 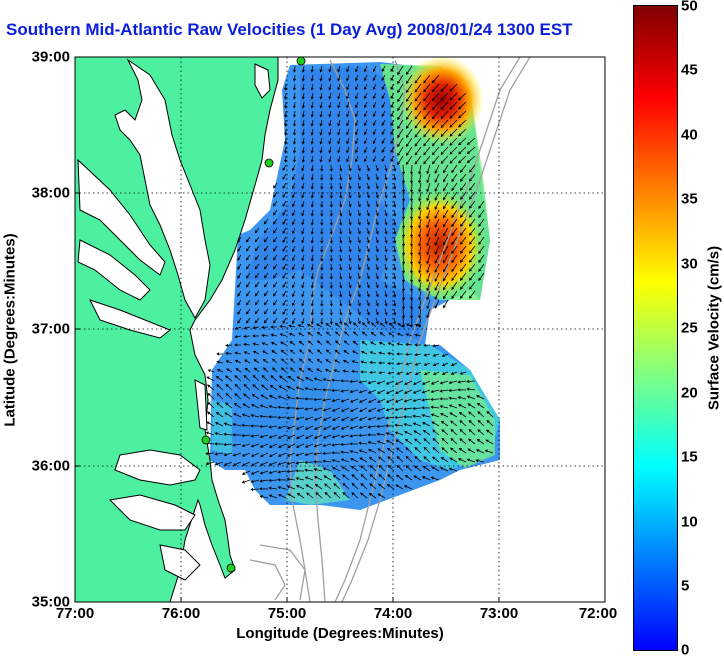 What do you see at coordinates (689, 328) in the screenshot?
I see `colorbar-tick-label: 25` at bounding box center [689, 328].